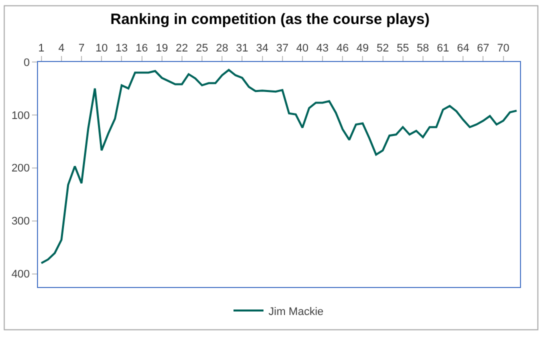  What do you see at coordinates (27, 62) in the screenshot?
I see `y-tick-label: 0` at bounding box center [27, 62].